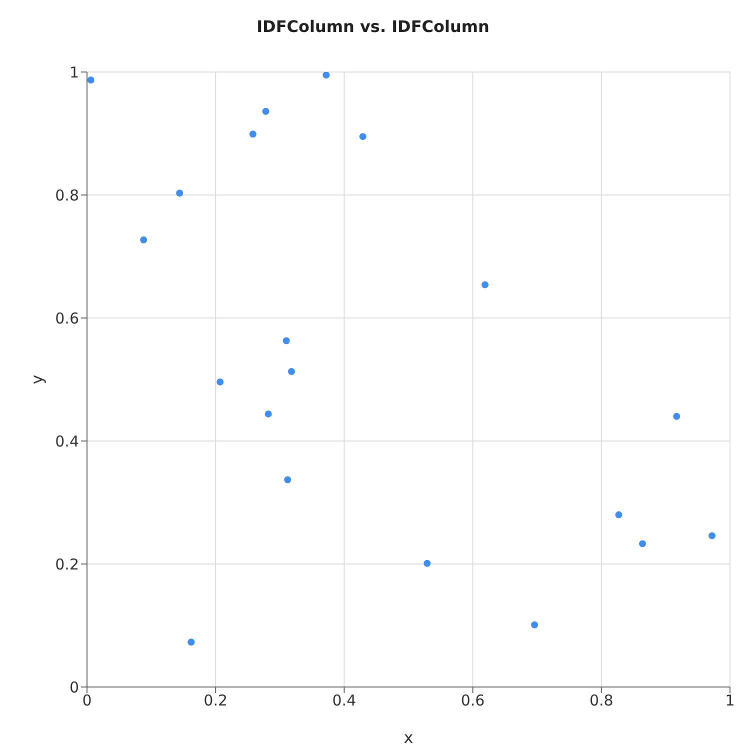 This screenshot has height=747, width=738. I want to click on y-tick-label: 0, so click(74, 687).